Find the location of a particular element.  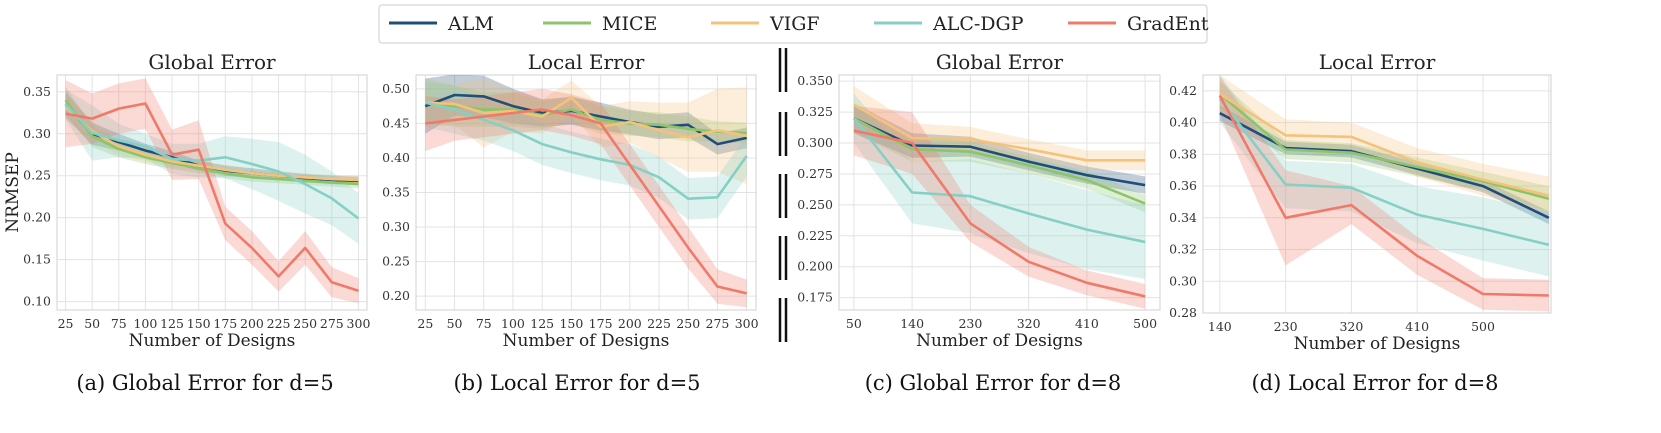

y-tick-label: 0.45 is located at coordinates (396, 122).